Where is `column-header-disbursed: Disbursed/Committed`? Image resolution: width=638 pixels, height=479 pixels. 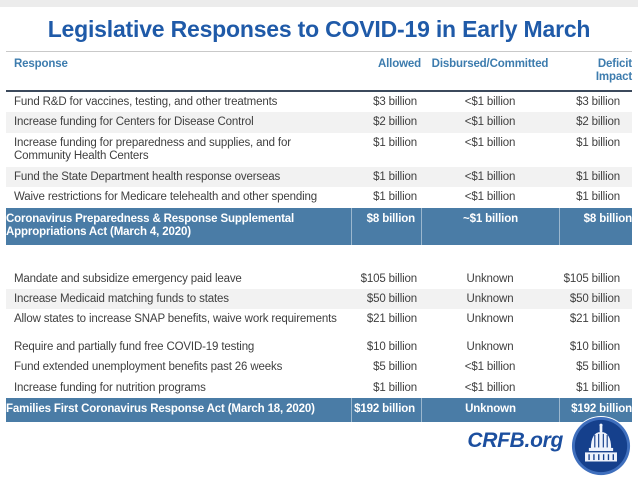 column-header-disbursed: Disbursed/Committed is located at coordinates (490, 64).